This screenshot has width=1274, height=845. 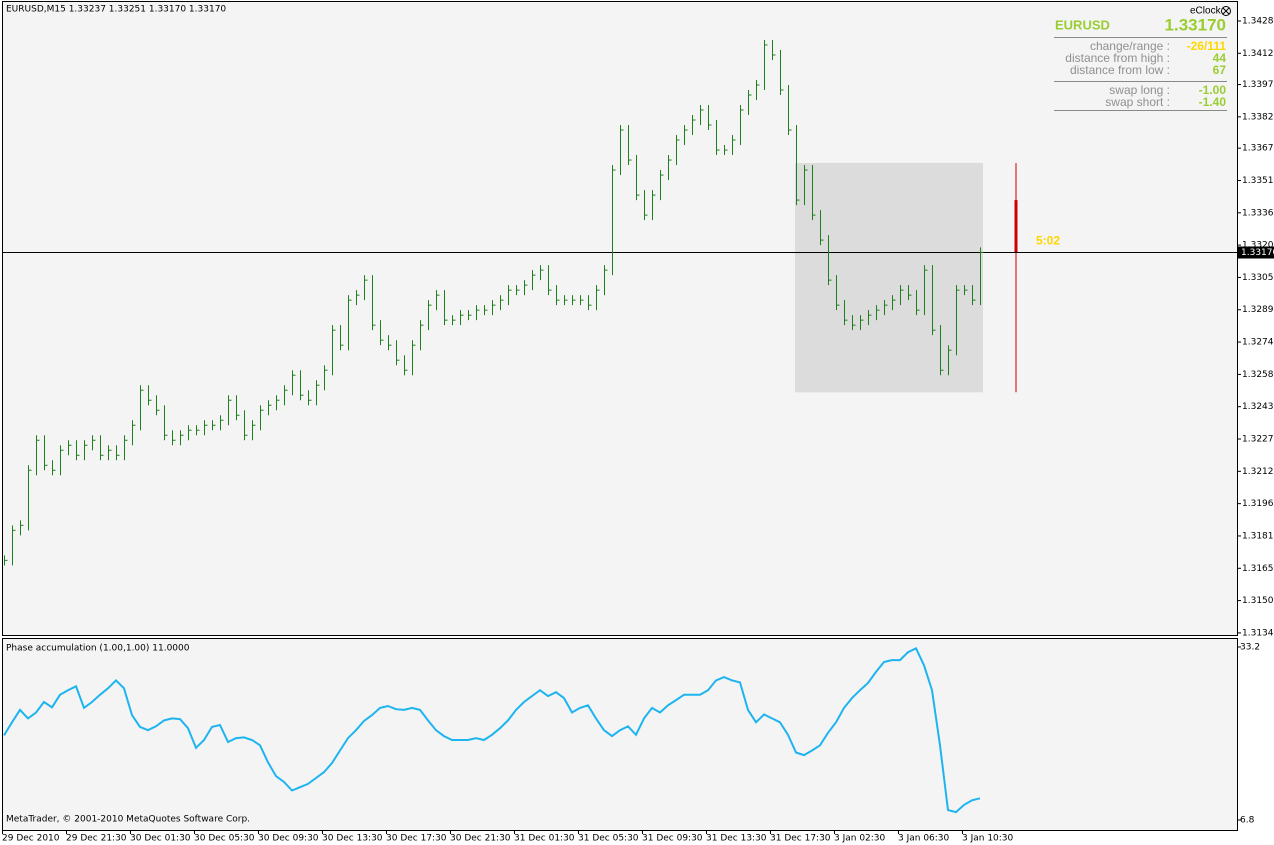 What do you see at coordinates (736, 839) in the screenshot?
I see `x-tick-label: 31 Dec 13:30` at bounding box center [736, 839].